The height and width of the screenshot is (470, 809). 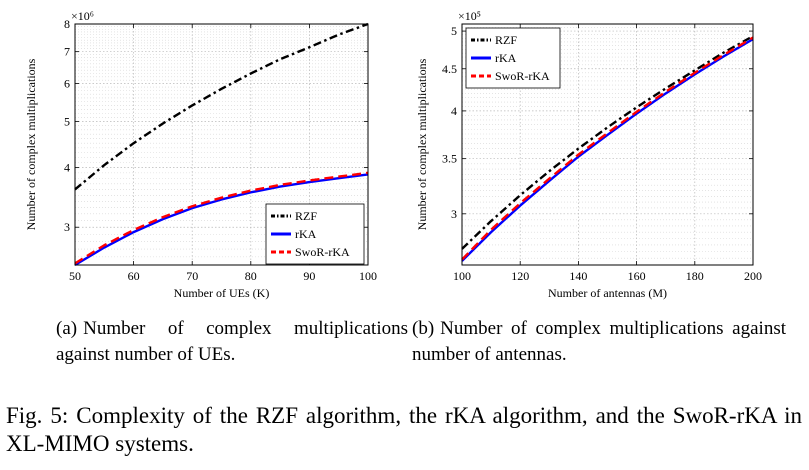 What do you see at coordinates (67, 52) in the screenshot?
I see `y-tick-label: 7` at bounding box center [67, 52].